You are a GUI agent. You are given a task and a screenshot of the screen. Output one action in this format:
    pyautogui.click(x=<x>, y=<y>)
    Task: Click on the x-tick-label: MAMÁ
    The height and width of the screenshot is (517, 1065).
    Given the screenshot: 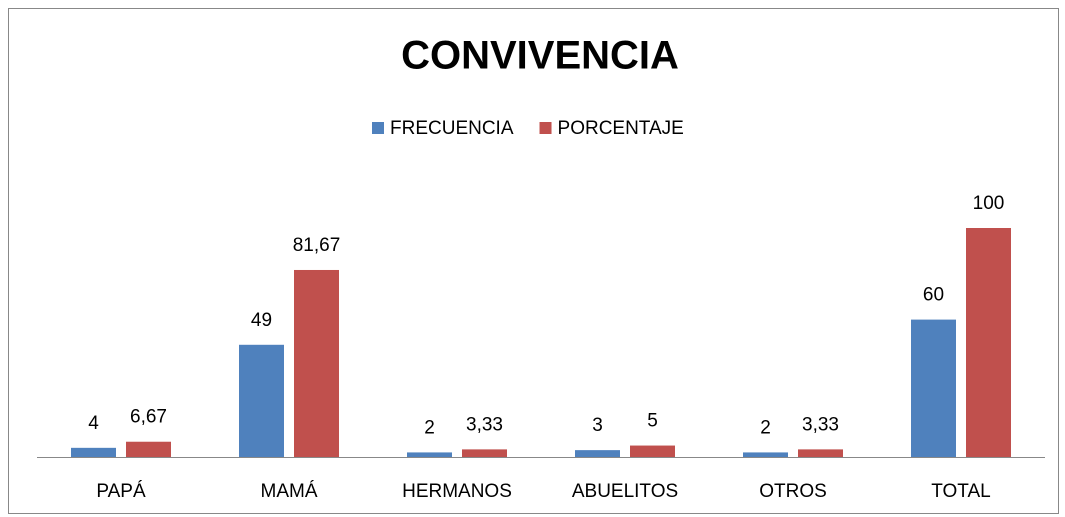 What is the action you would take?
    pyautogui.click(x=289, y=491)
    